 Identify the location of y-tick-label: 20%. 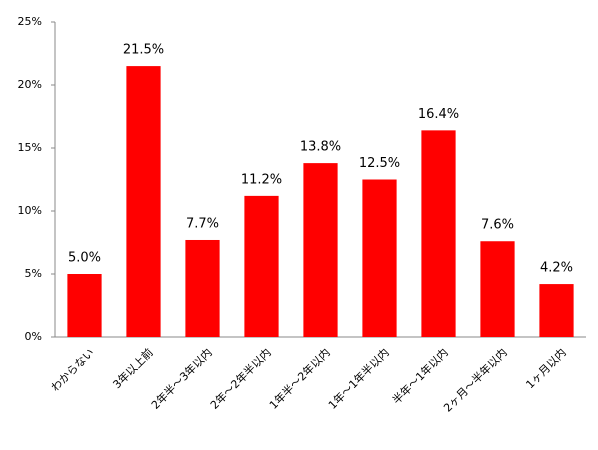
(30, 84).